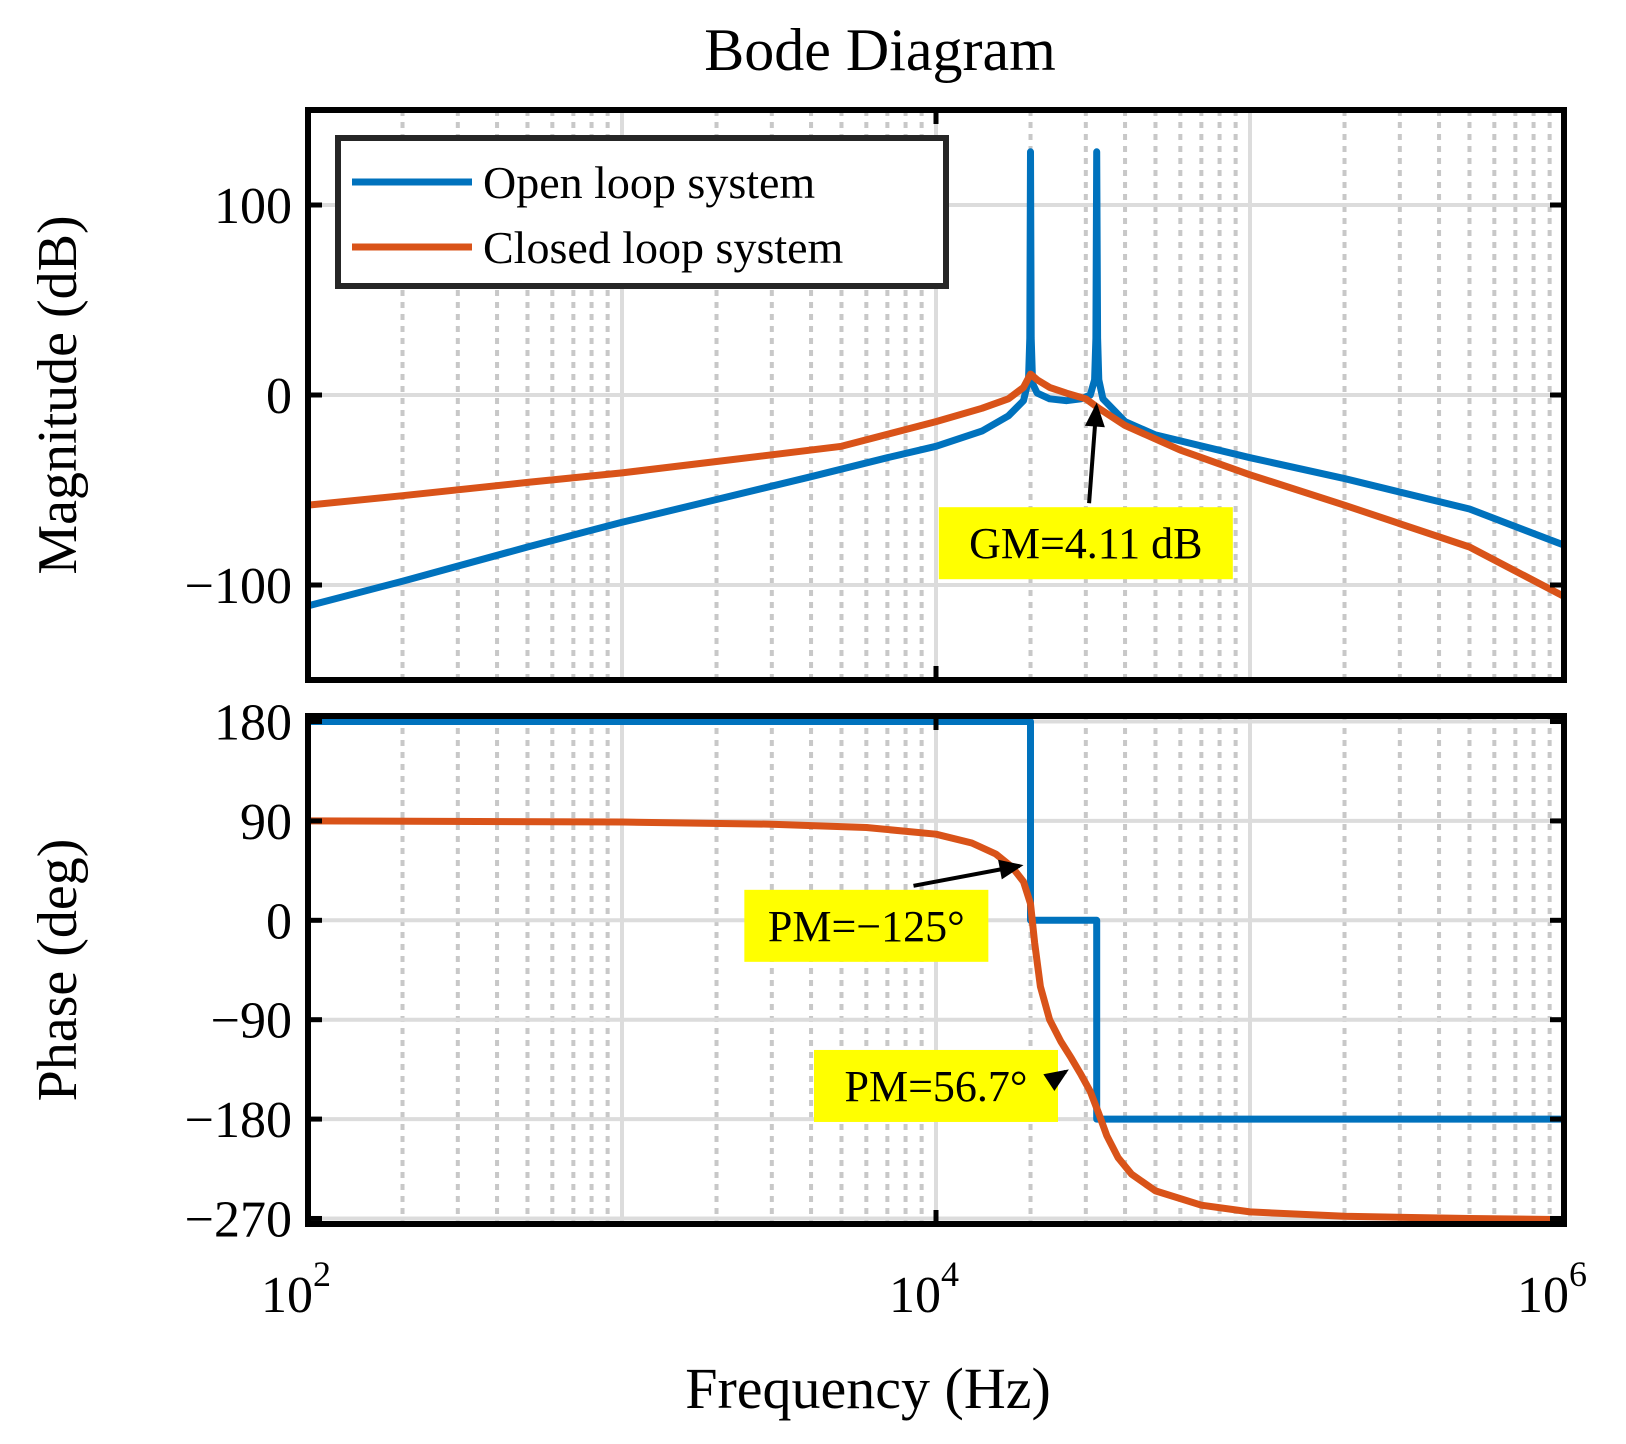 Image resolution: width=1626 pixels, height=1444 pixels. Describe the element at coordinates (238, 586) in the screenshot. I see `magnitude-y-tick-label: −100` at that location.